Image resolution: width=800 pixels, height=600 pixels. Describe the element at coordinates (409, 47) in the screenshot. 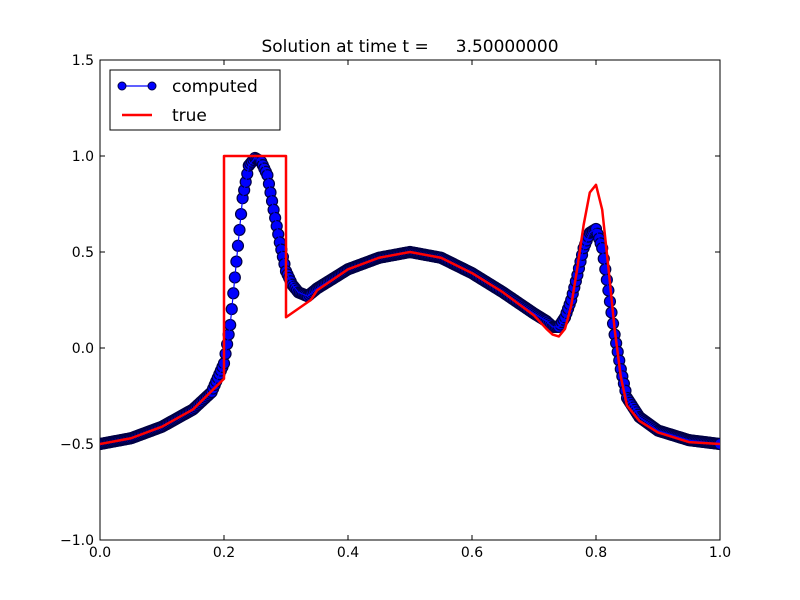

I see `chart-title: Solution at time t = 3.50000000` at that location.